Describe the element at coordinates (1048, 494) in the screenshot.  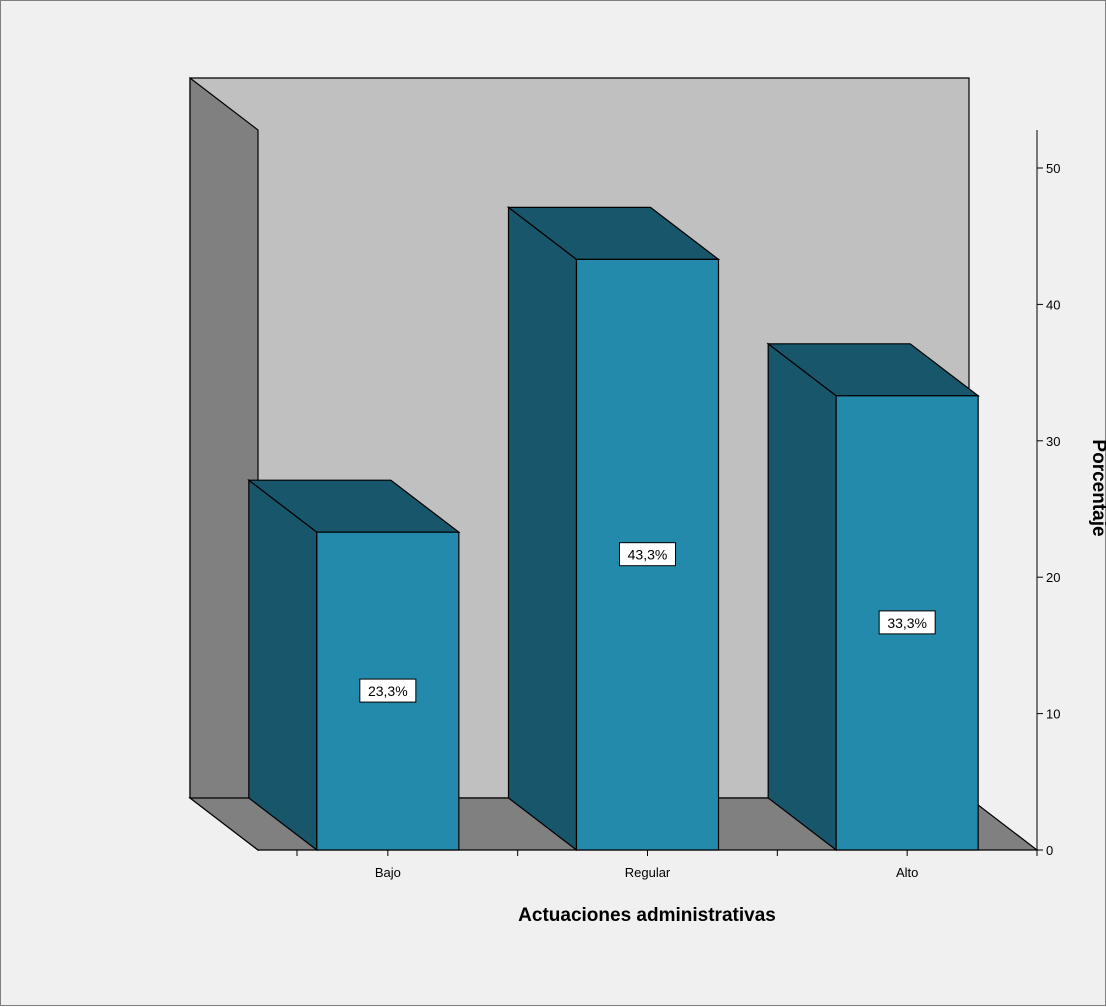
I see `y-axis: 0 10 20 30 40 50` at that location.